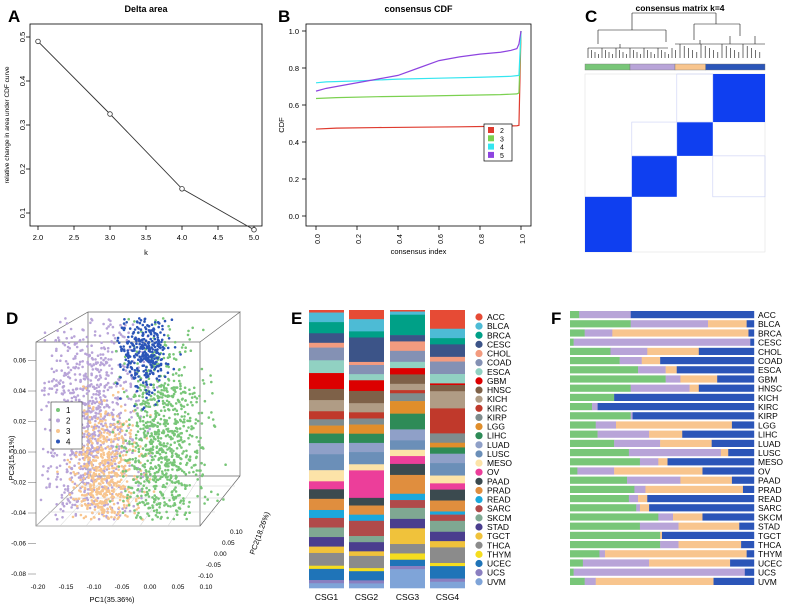 The height and width of the screenshot is (607, 786). I want to click on legend-label: BLCA, so click(498, 326).